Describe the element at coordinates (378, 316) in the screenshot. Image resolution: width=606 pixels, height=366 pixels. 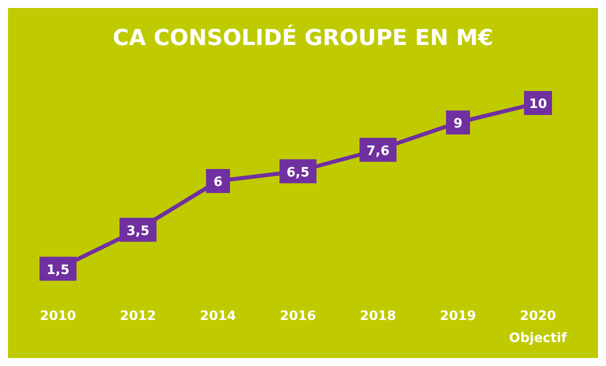
I see `x-tick-label: 2018` at that location.